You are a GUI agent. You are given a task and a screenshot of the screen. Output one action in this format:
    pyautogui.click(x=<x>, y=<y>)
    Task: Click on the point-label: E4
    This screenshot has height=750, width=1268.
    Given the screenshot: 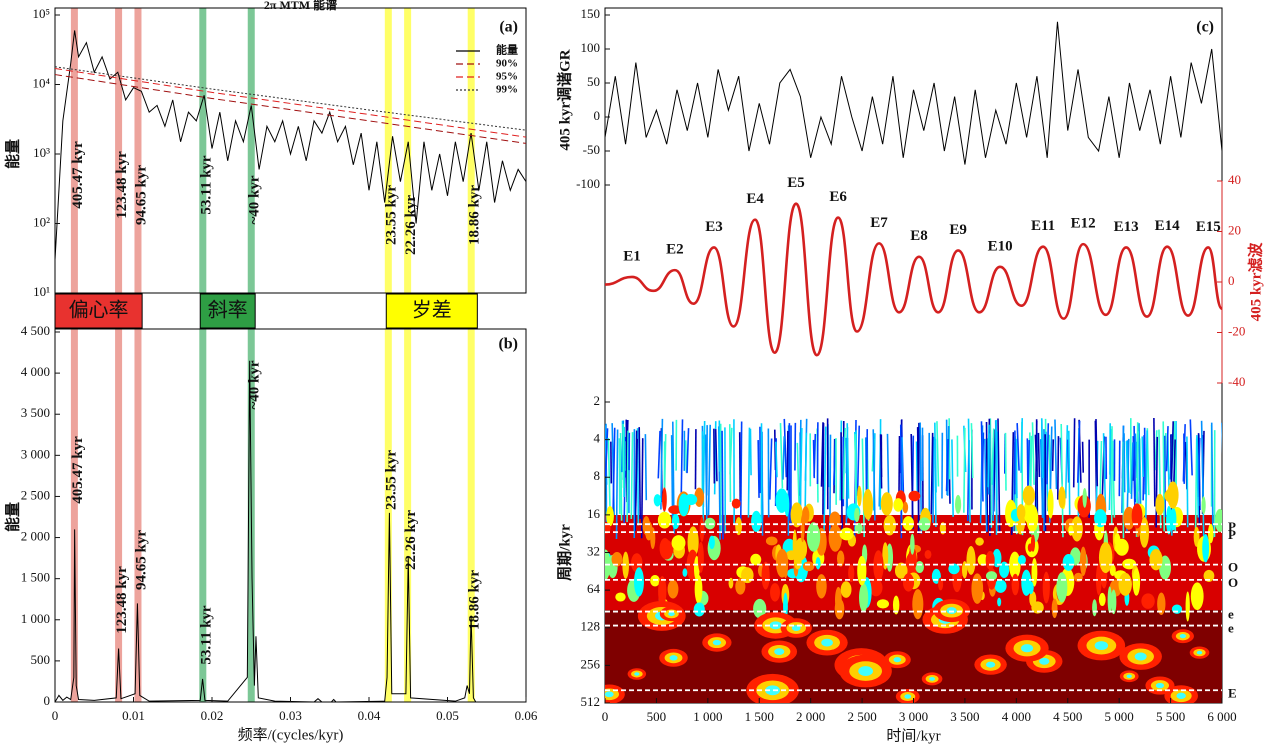 What is the action you would take?
    pyautogui.click(x=755, y=199)
    